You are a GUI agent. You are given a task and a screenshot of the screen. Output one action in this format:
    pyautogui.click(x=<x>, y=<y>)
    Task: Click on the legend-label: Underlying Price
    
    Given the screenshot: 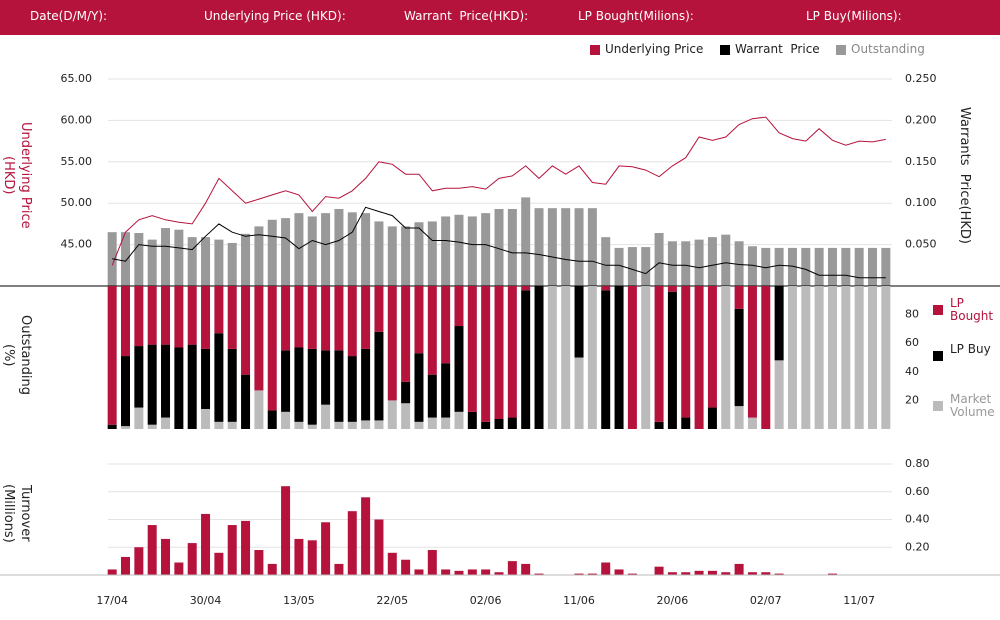 What is the action you would take?
    pyautogui.click(x=654, y=49)
    